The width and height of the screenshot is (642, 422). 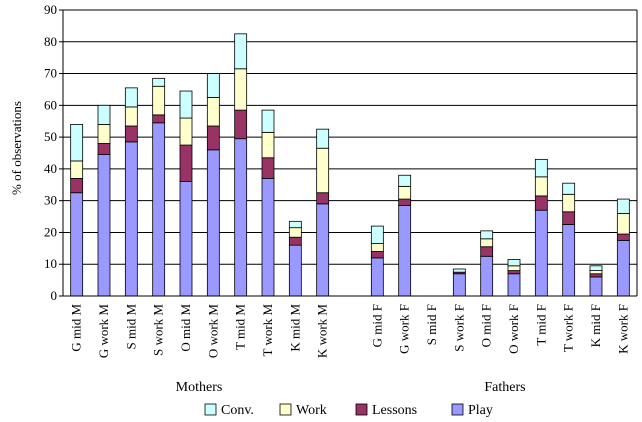 I want to click on legend: Conv. Work Lessons Play, so click(x=348, y=410).